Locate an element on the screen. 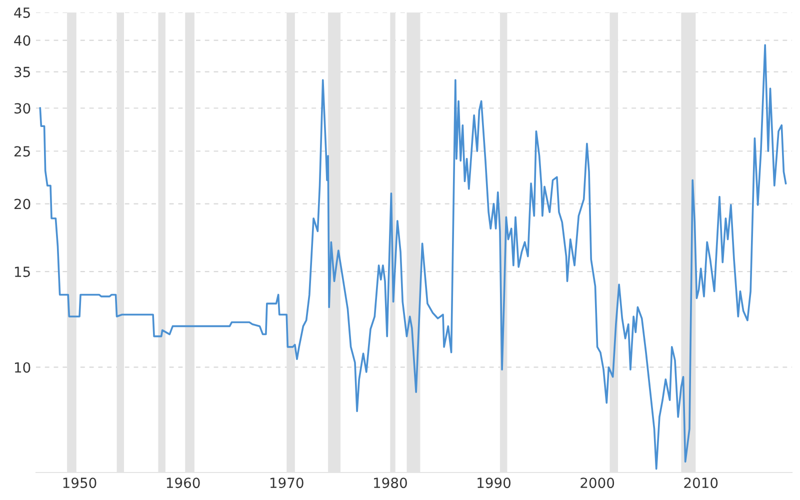 This screenshot has height=500, width=800. x-tick-label: 1950 is located at coordinates (79, 483).